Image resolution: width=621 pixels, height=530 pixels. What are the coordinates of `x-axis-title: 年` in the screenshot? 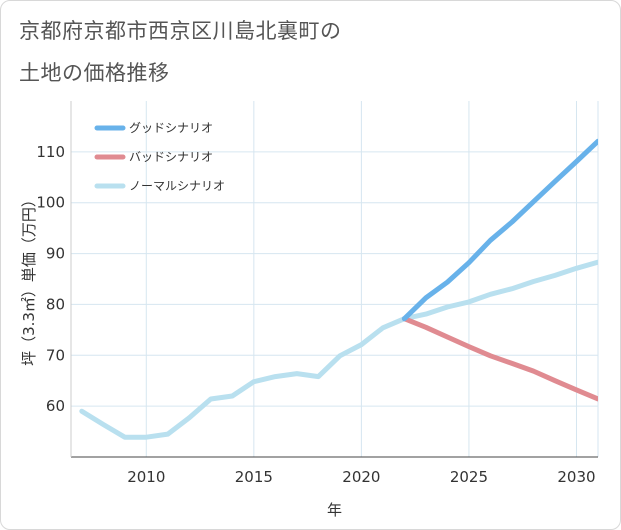 It's located at (334, 510).